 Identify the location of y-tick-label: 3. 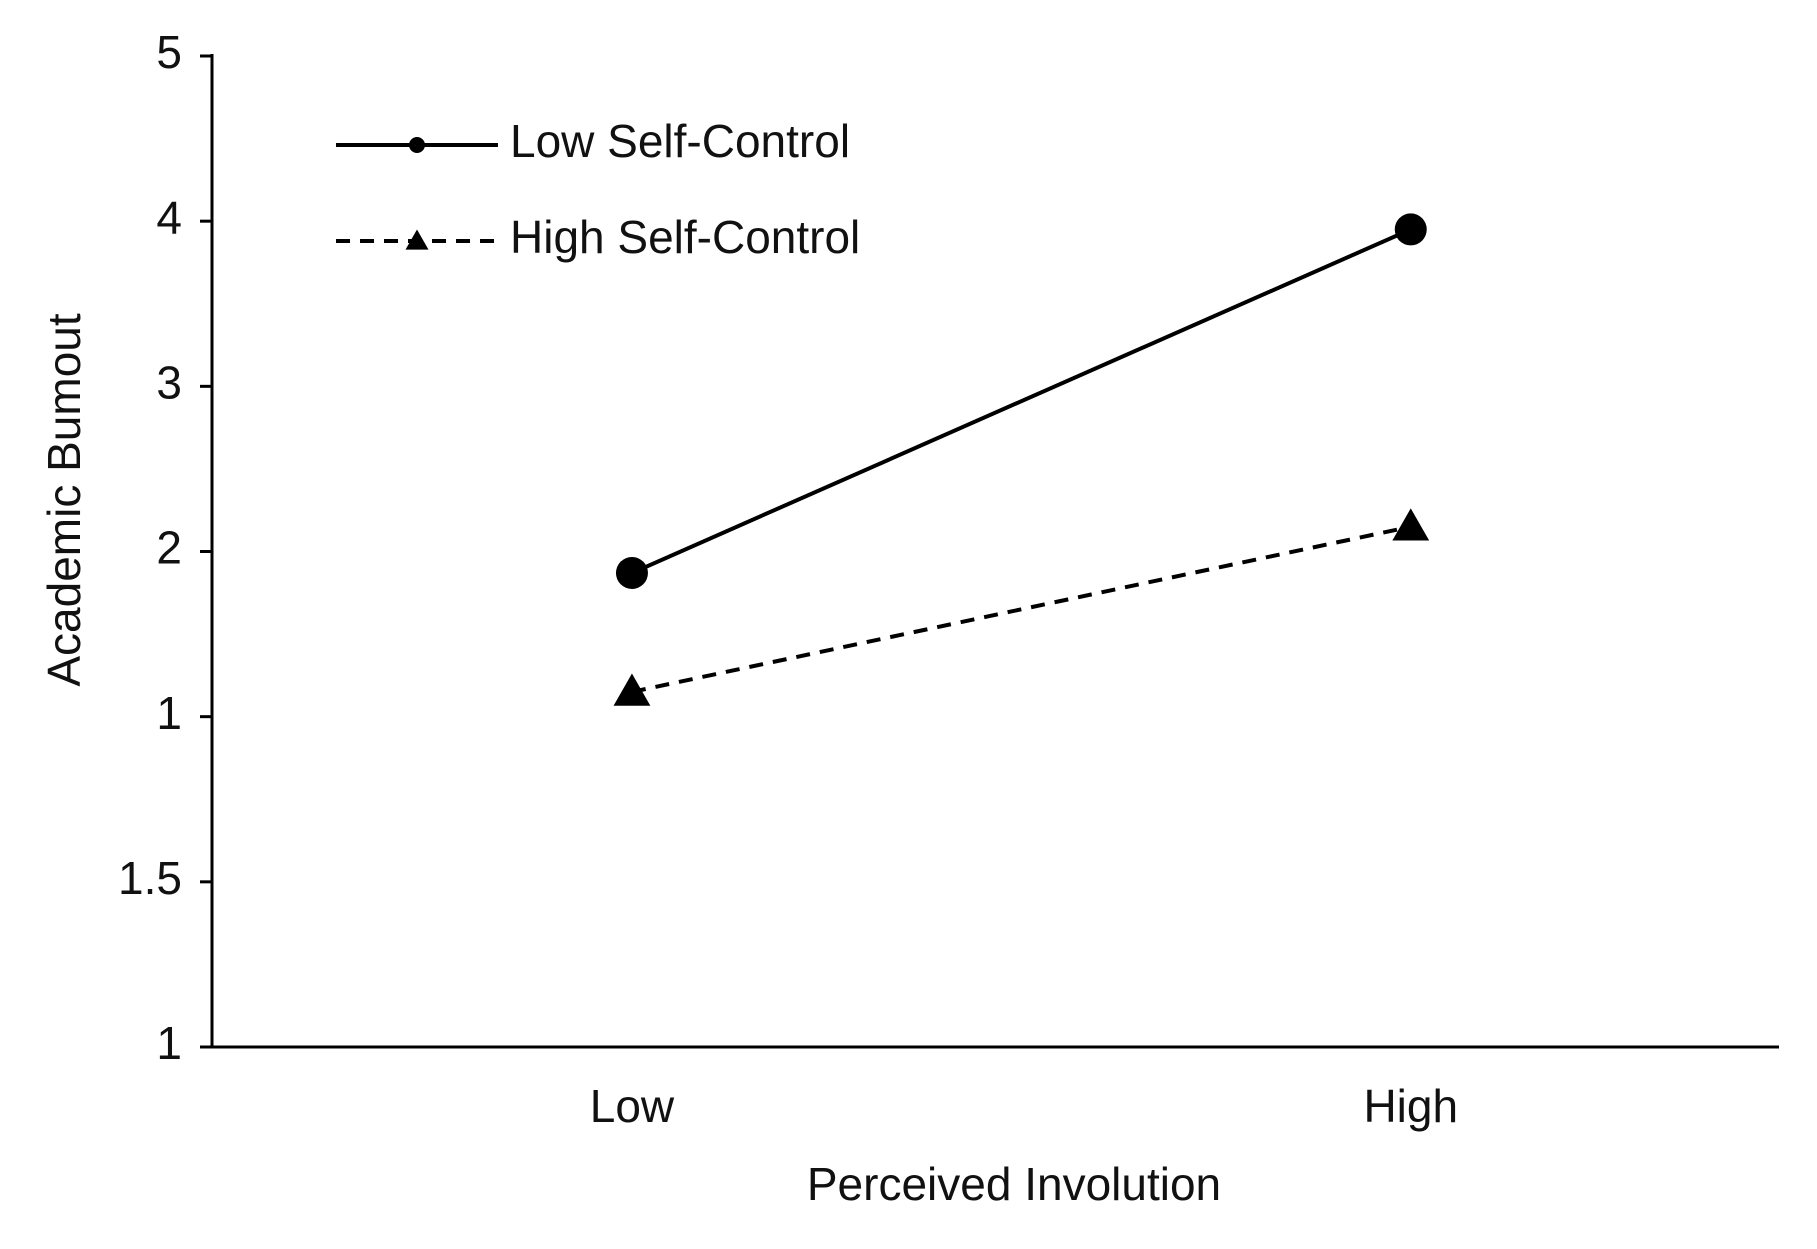
(169, 382).